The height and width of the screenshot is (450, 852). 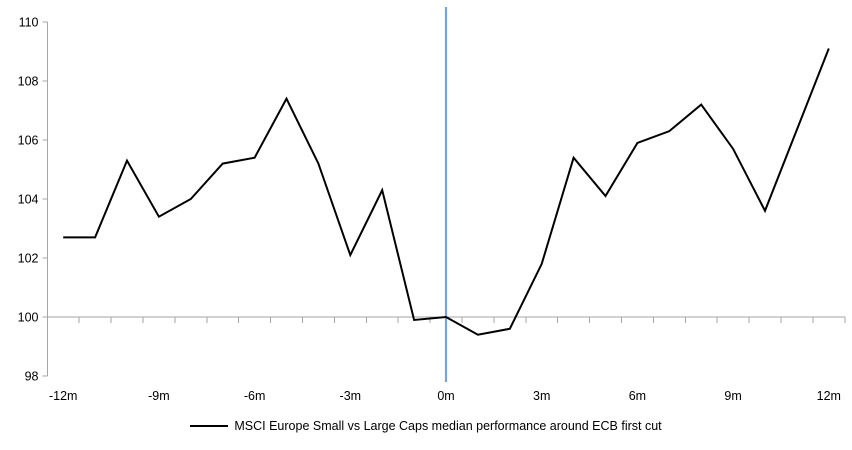 What do you see at coordinates (732, 396) in the screenshot?
I see `x-axis-tick-label: 9m` at bounding box center [732, 396].